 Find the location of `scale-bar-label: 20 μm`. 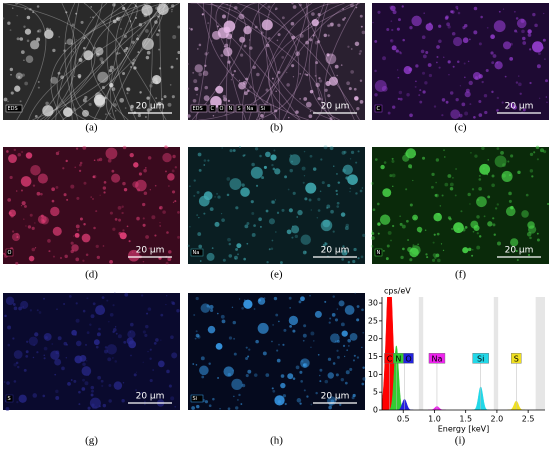

scale-bar-label: 20 μm is located at coordinates (335, 397).